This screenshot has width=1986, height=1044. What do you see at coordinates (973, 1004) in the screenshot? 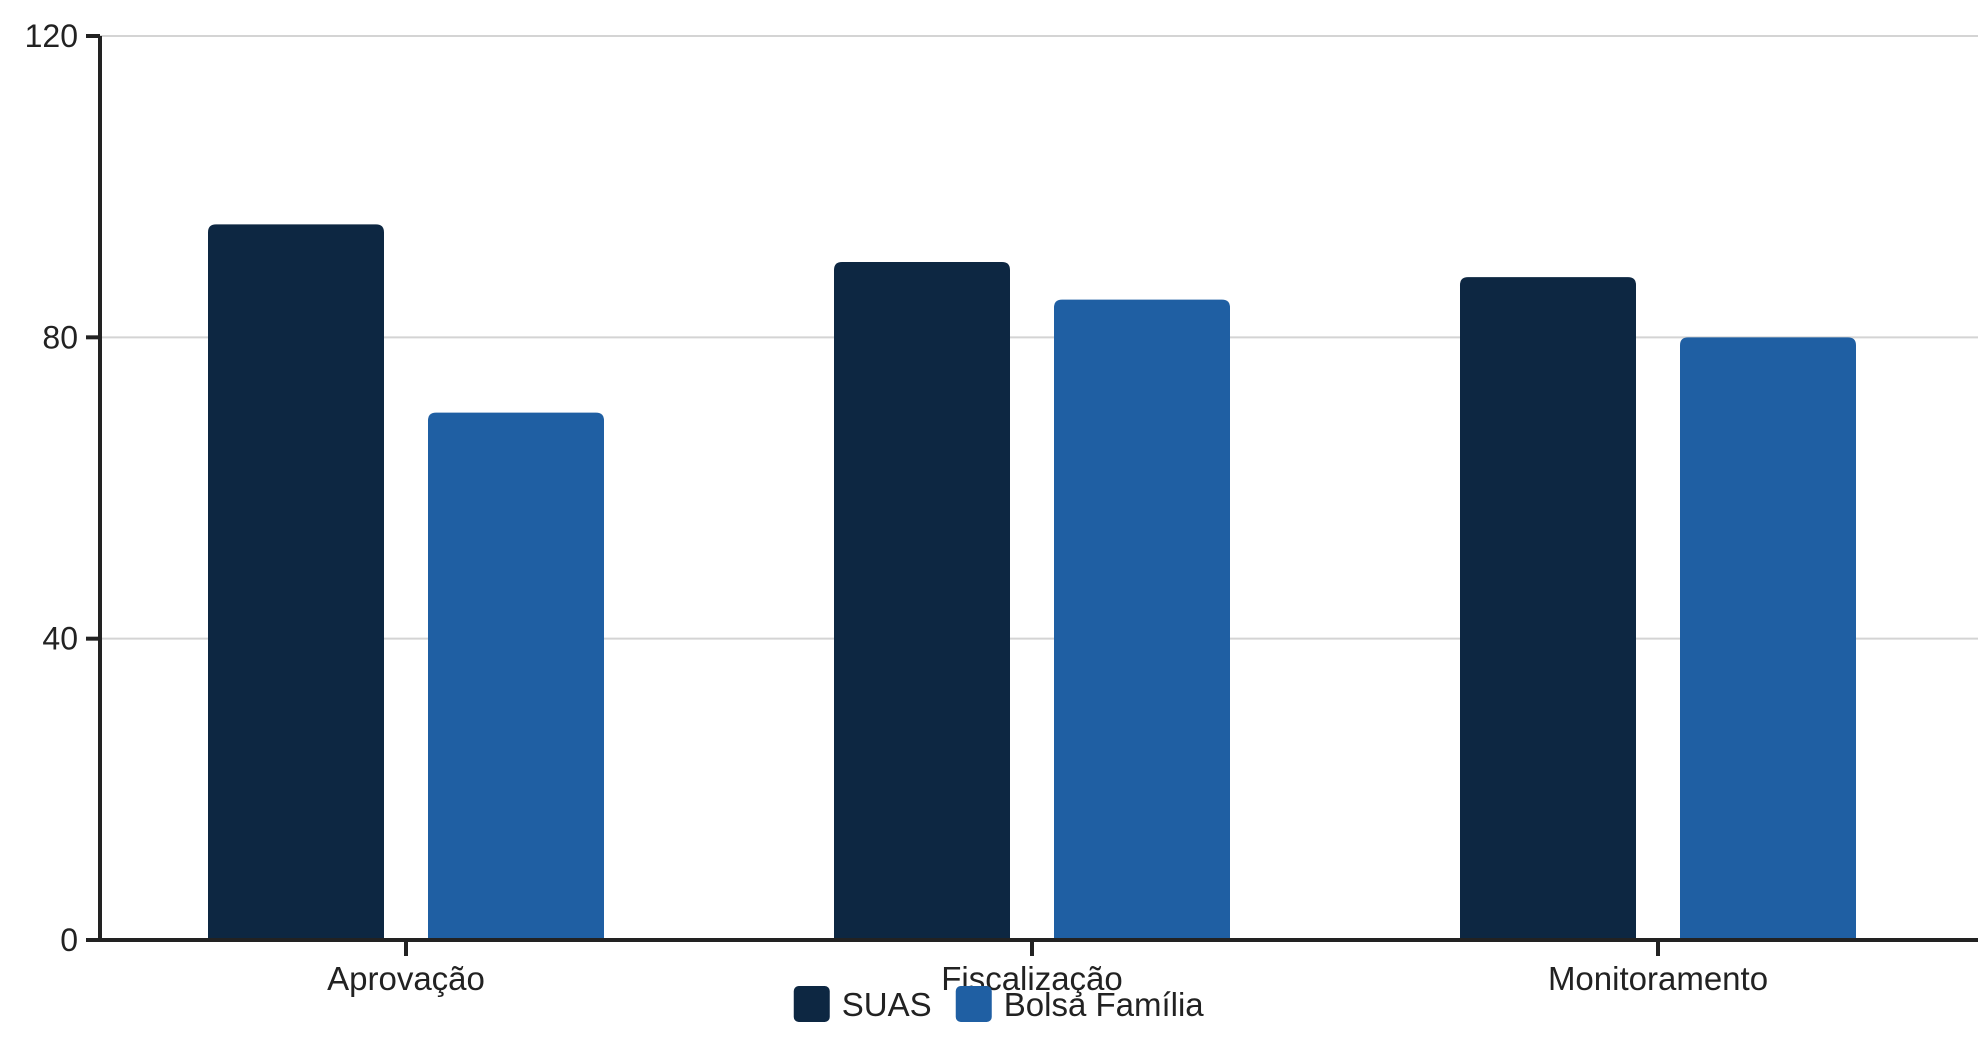
I see `legend-swatch-bolsa-familia` at bounding box center [973, 1004].